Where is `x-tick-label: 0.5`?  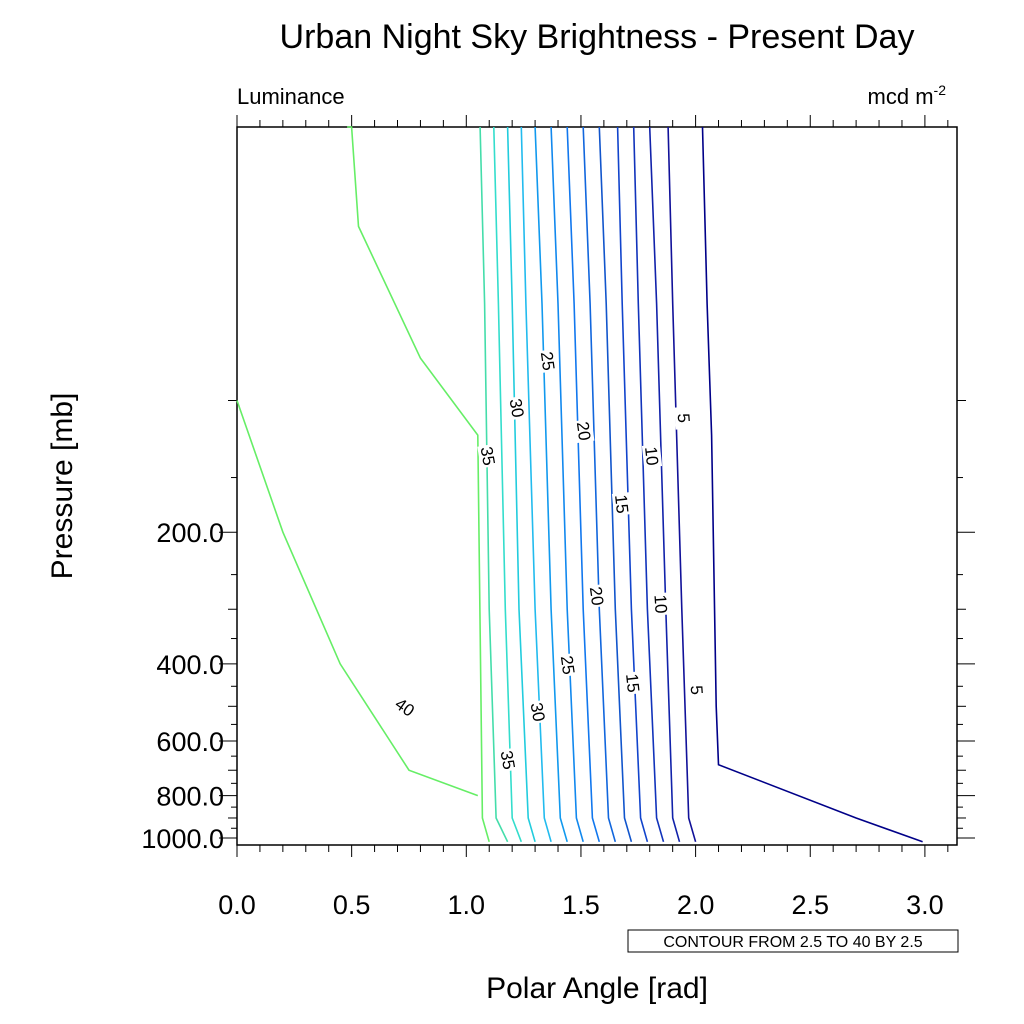 x-tick-label: 0.5 is located at coordinates (352, 905).